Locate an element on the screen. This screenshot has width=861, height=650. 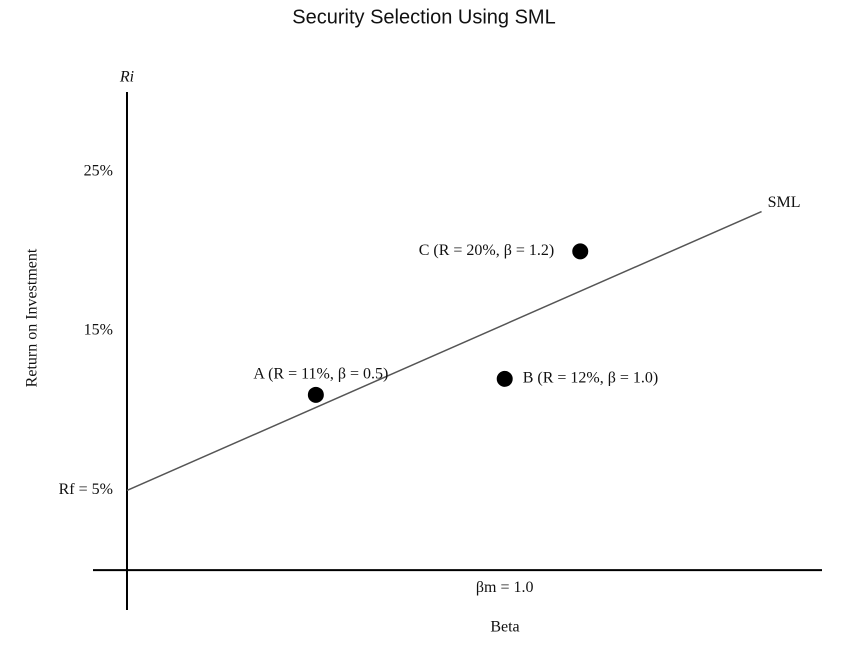
line-label: SML is located at coordinates (784, 202).